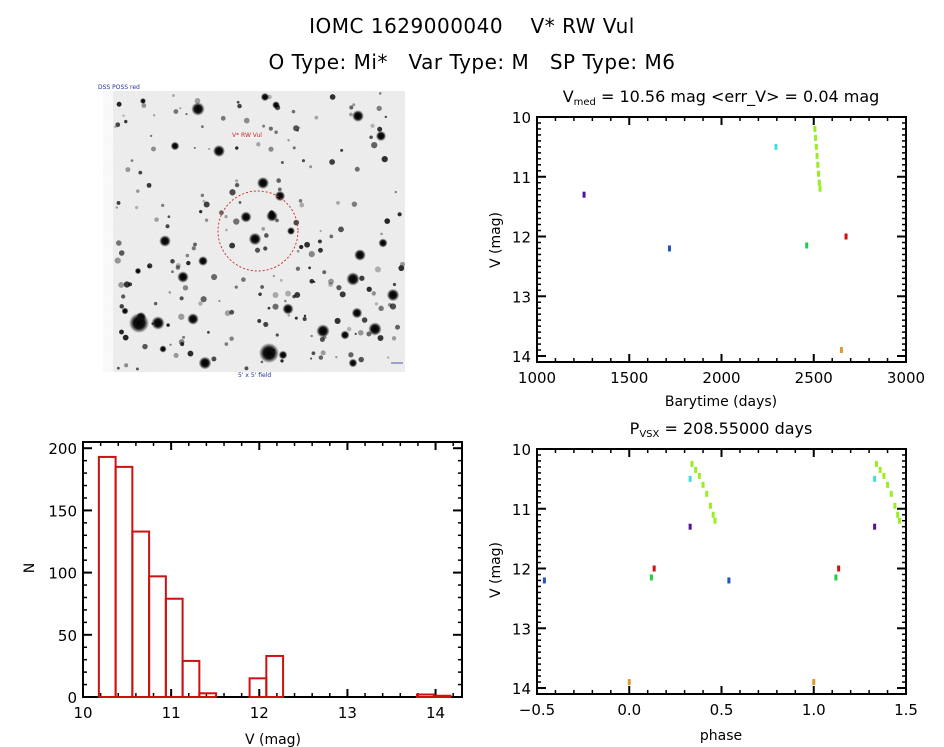 This screenshot has width=944, height=747. What do you see at coordinates (119, 87) in the screenshot?
I see `survey-label: DSS POSS red` at bounding box center [119, 87].